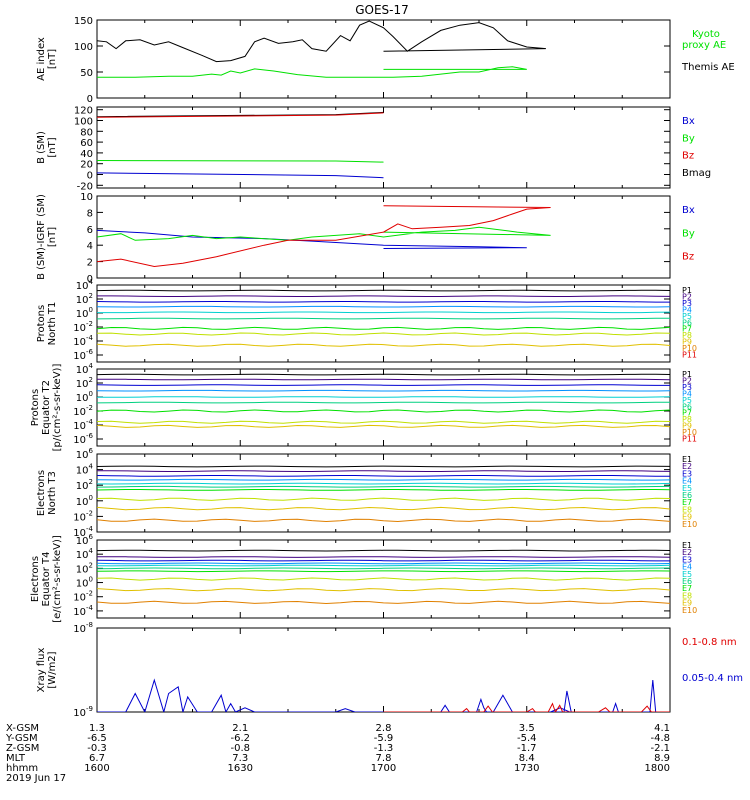  Describe the element at coordinates (86, 154) in the screenshot. I see `y-tick-label: 40` at that location.